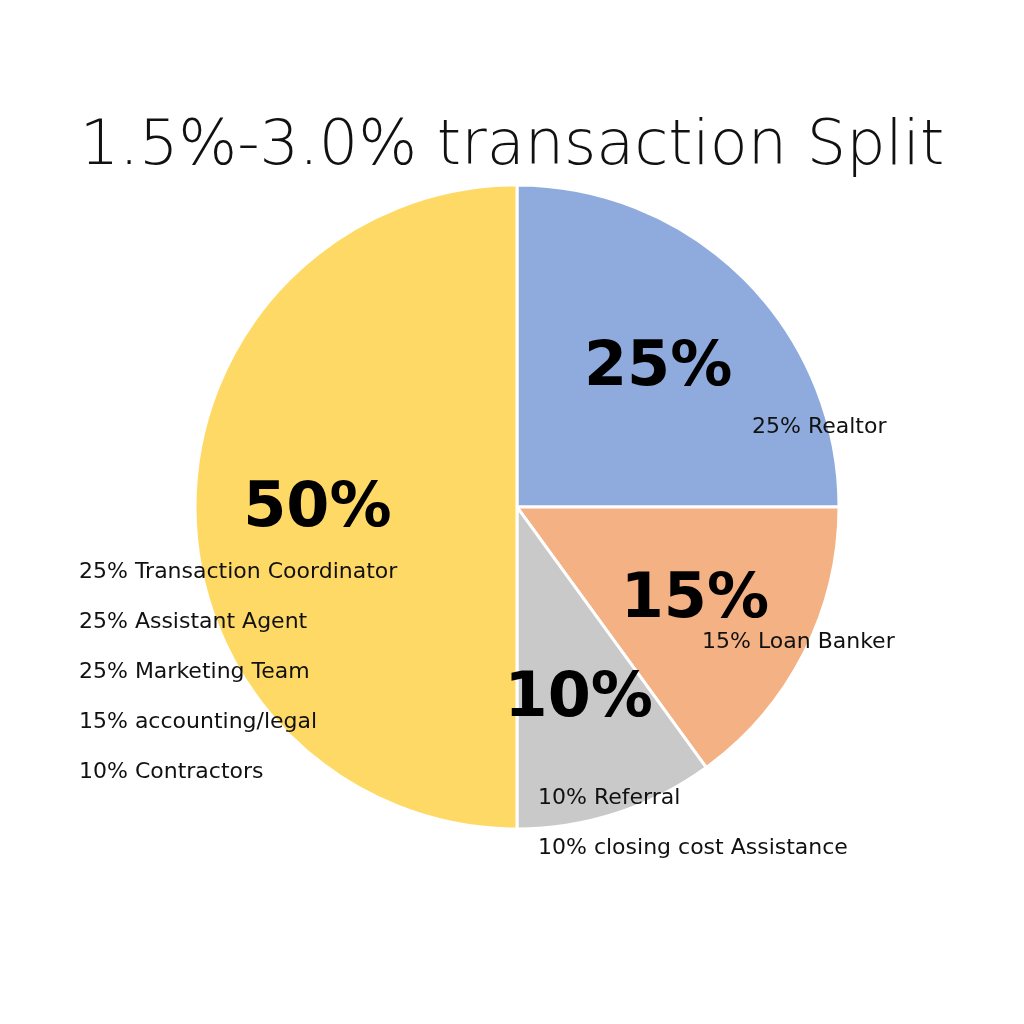  Describe the element at coordinates (820, 425) in the screenshot. I see `text: 25% Realtor` at that location.